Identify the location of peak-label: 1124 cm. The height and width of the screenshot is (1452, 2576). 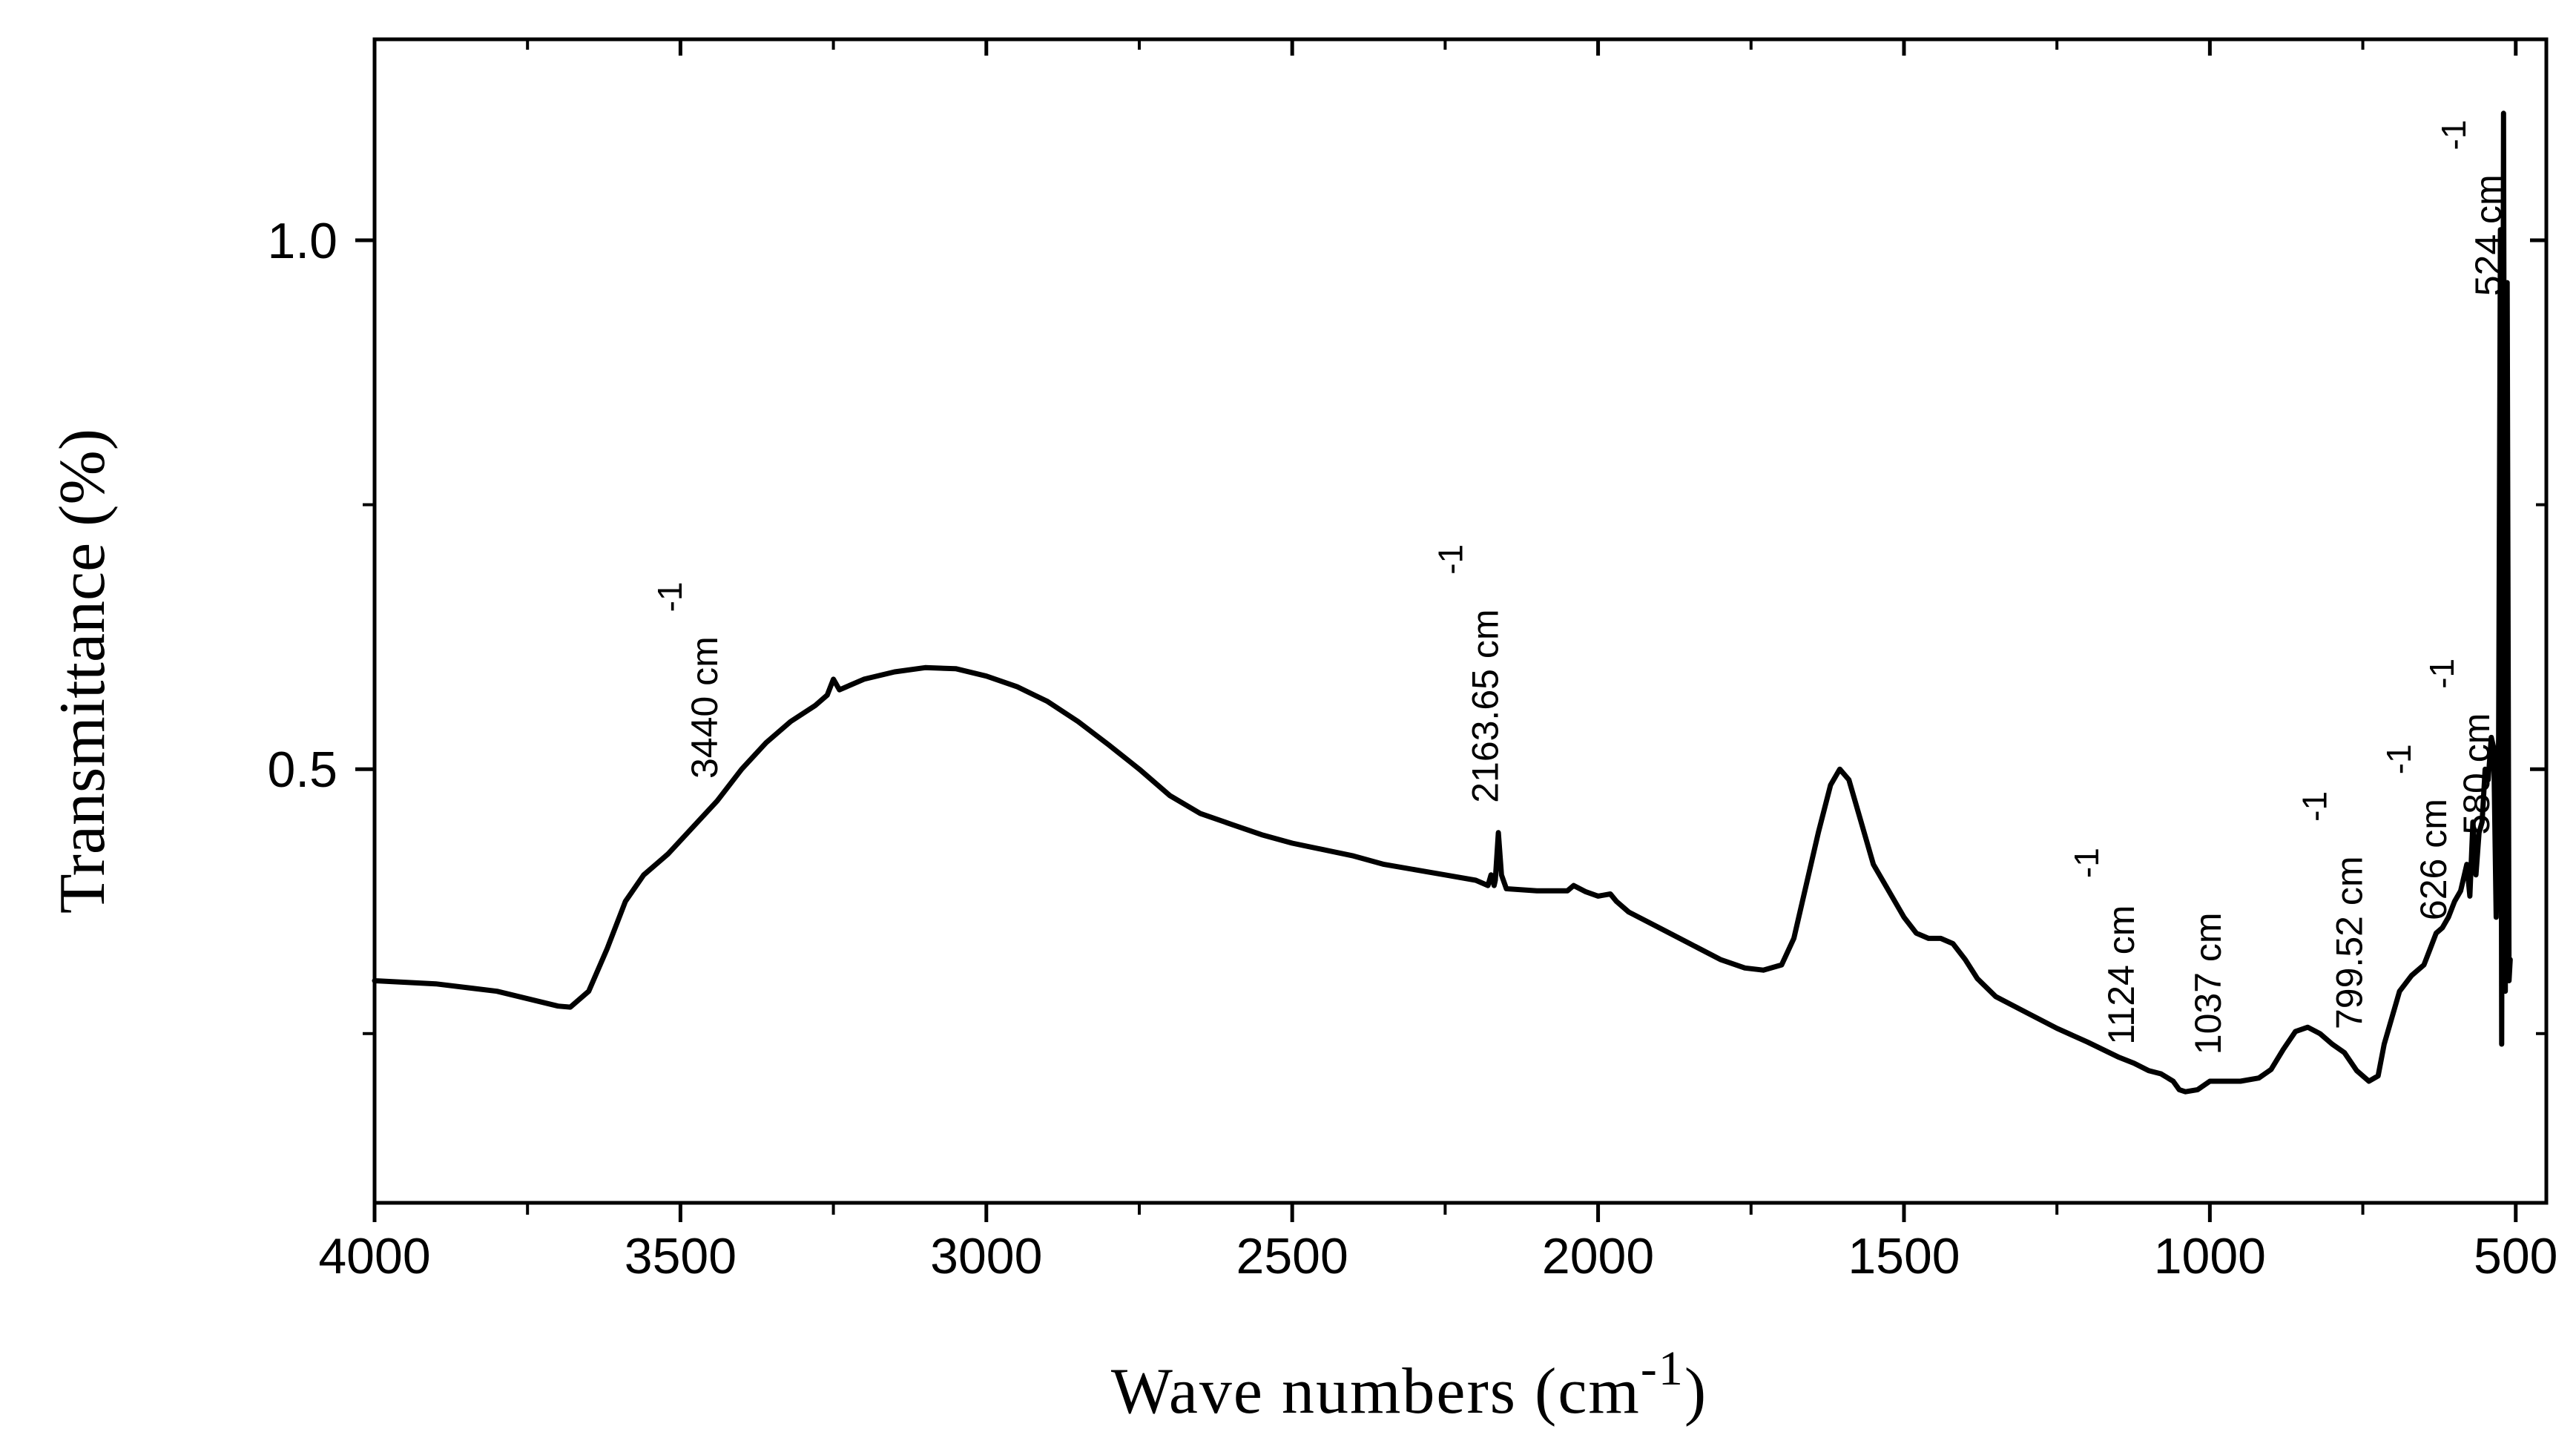
(2121, 975).